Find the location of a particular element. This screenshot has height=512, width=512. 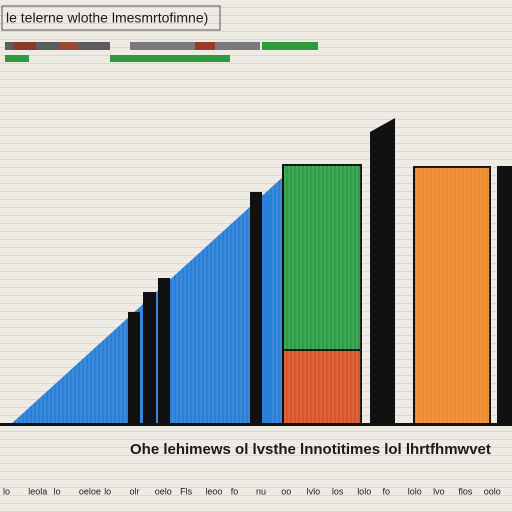

footer-label: los is located at coordinates (338, 491).